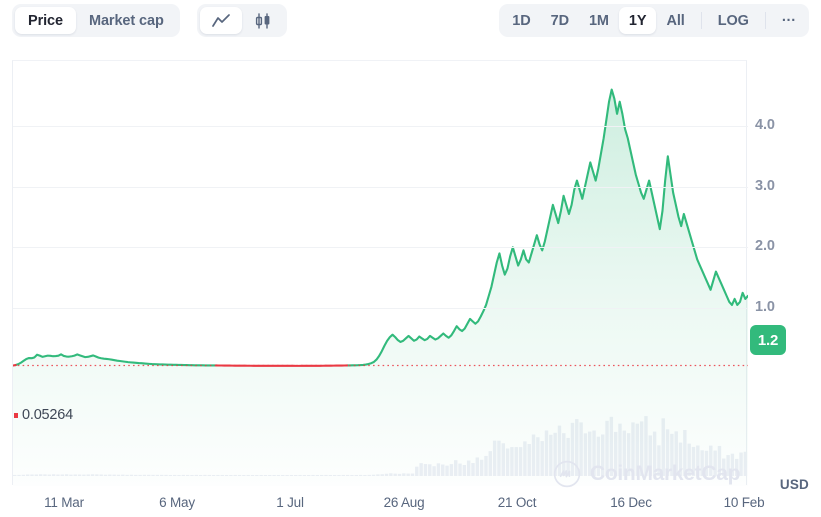 This screenshot has height=517, width=821. I want to click on chart-type-line-button, so click(221, 20).